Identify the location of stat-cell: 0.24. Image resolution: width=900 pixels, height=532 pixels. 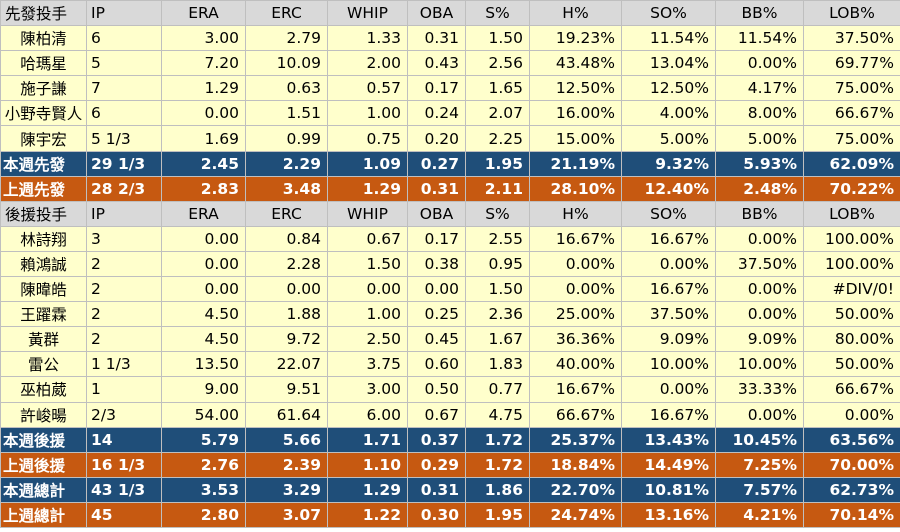
(436, 113).